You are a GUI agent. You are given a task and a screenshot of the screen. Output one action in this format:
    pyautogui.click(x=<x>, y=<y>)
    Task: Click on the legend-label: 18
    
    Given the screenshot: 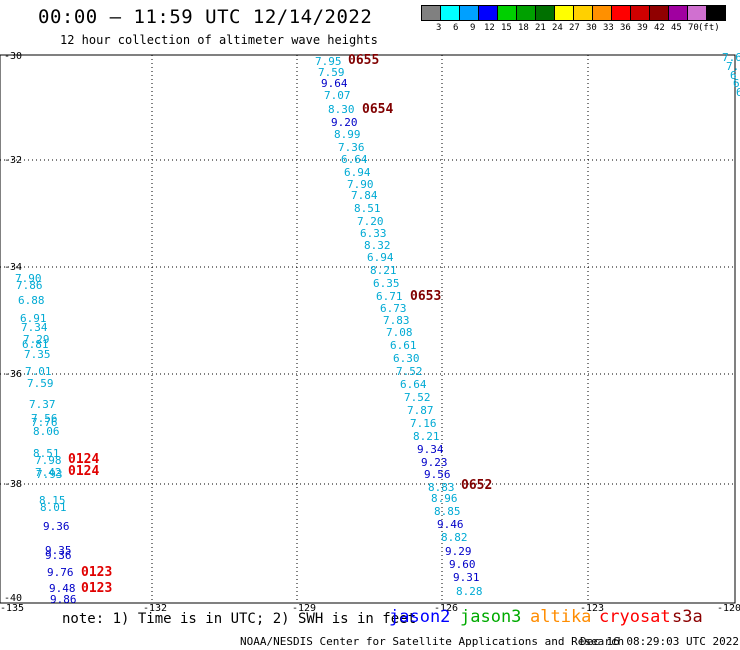 What is the action you would take?
    pyautogui.click(x=523, y=28)
    